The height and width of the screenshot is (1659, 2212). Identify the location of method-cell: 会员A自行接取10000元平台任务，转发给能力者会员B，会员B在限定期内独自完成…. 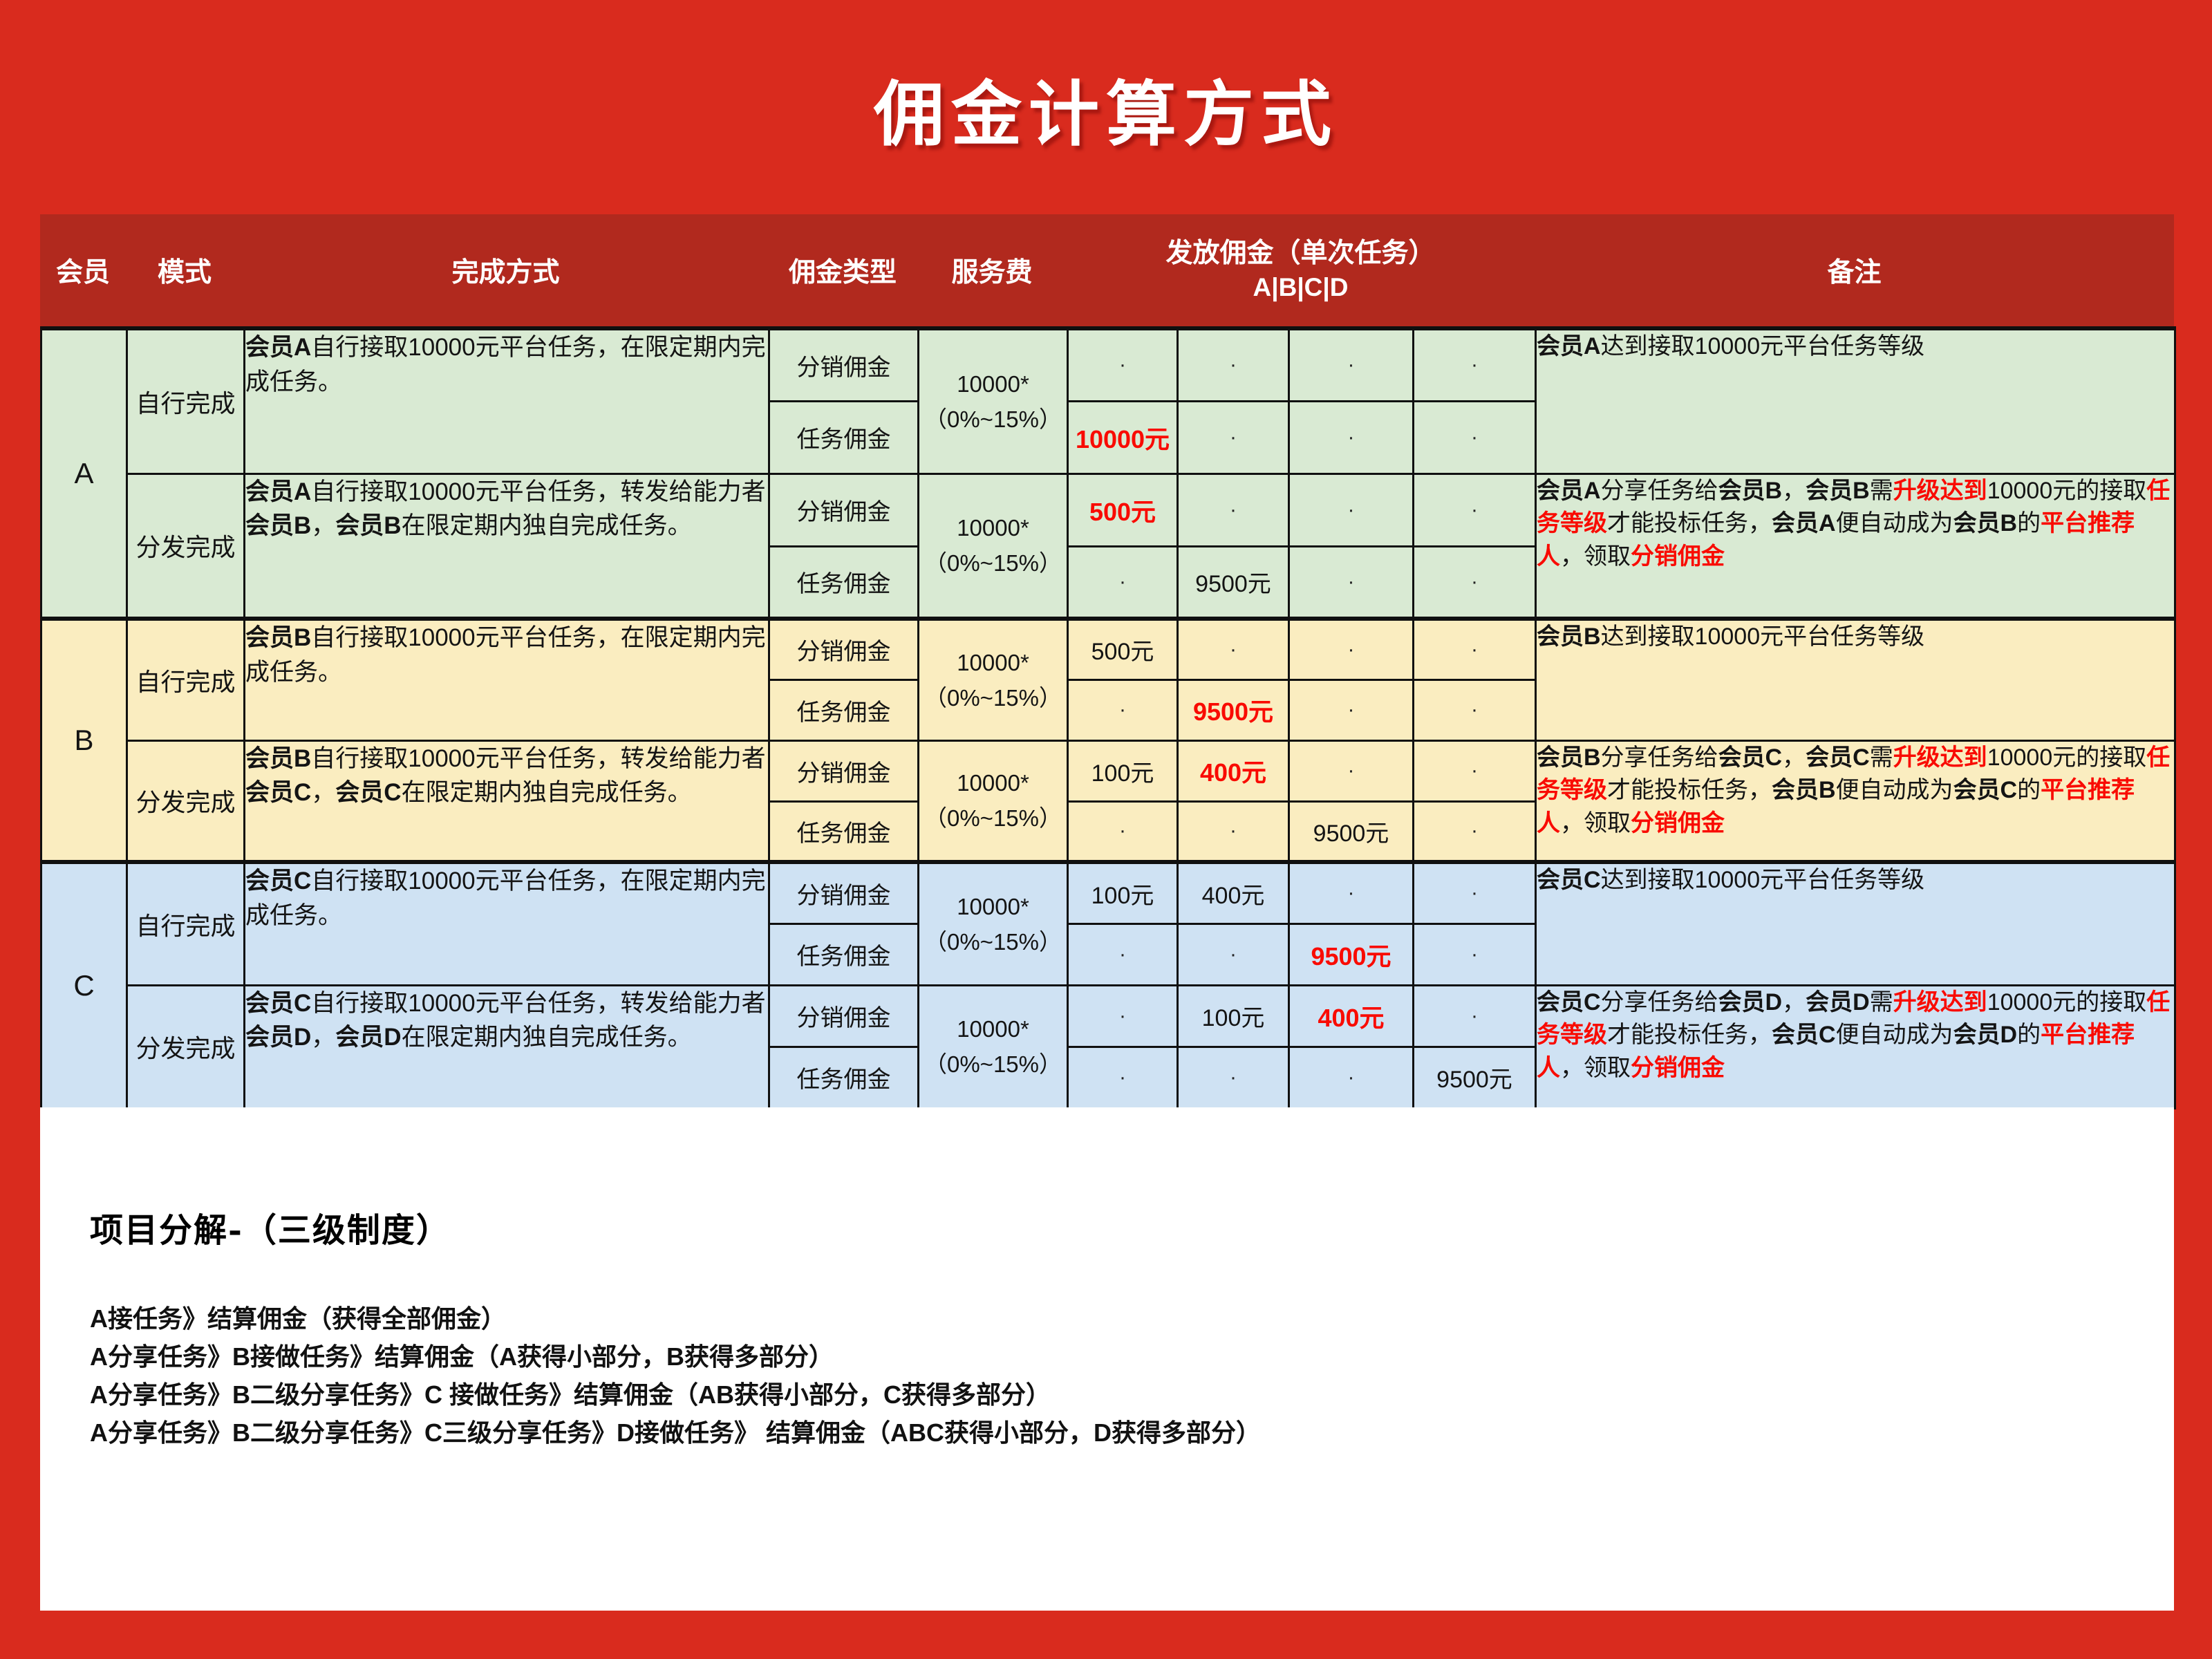
(507, 546).